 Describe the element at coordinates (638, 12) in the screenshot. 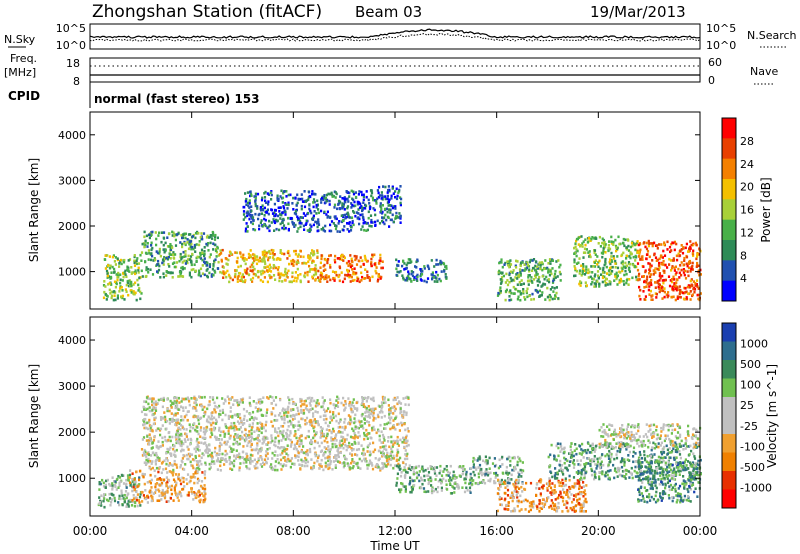

I see `date-label: 19/Mar/2013` at that location.